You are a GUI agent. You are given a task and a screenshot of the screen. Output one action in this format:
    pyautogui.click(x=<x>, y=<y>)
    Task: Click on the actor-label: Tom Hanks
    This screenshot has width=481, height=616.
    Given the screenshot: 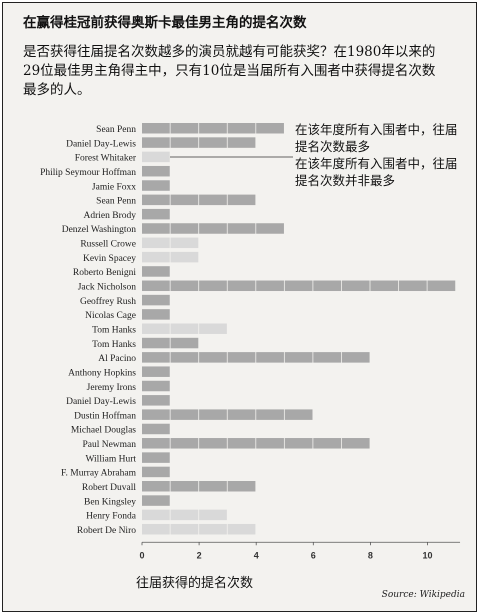 What is the action you would take?
    pyautogui.click(x=114, y=330)
    